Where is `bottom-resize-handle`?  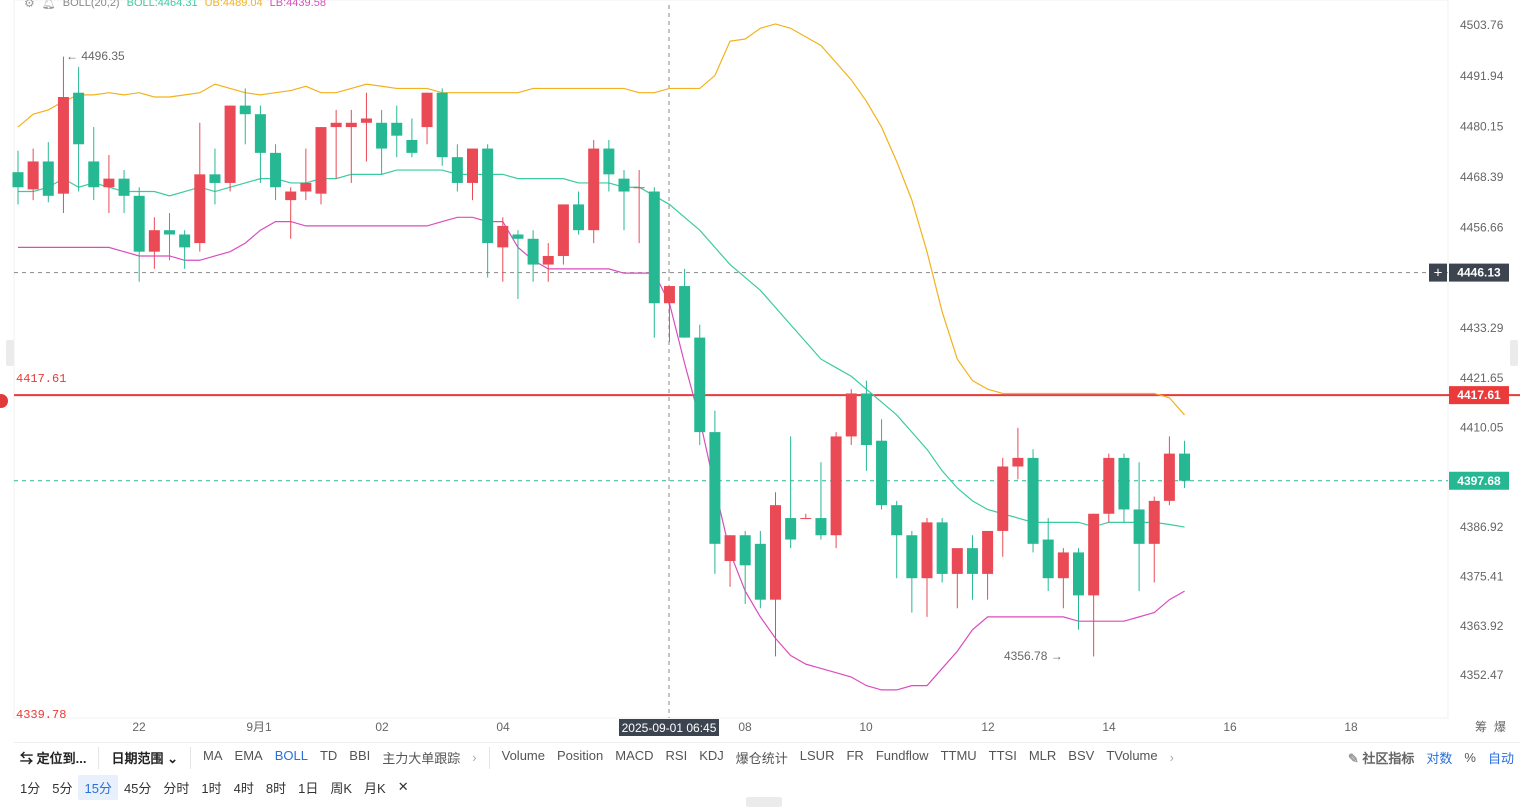 bottom-resize-handle is located at coordinates (764, 802).